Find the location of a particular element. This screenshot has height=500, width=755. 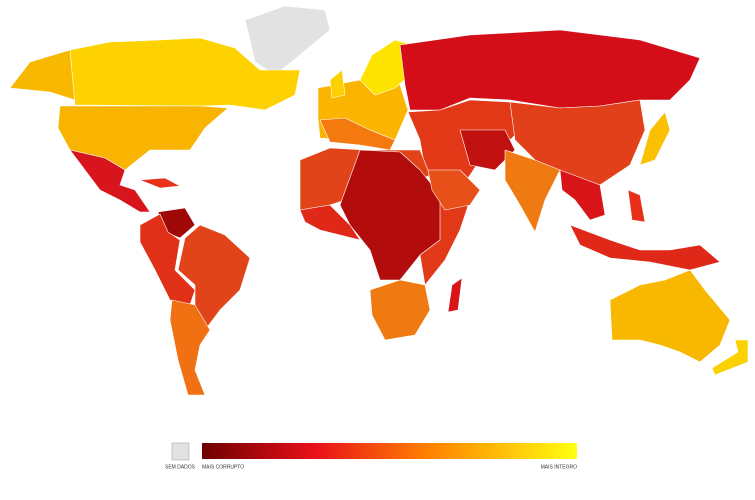

color-scale is located at coordinates (389, 451).